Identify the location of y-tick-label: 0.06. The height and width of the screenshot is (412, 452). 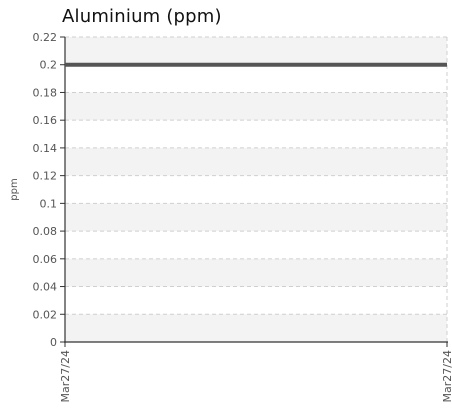
(45, 259).